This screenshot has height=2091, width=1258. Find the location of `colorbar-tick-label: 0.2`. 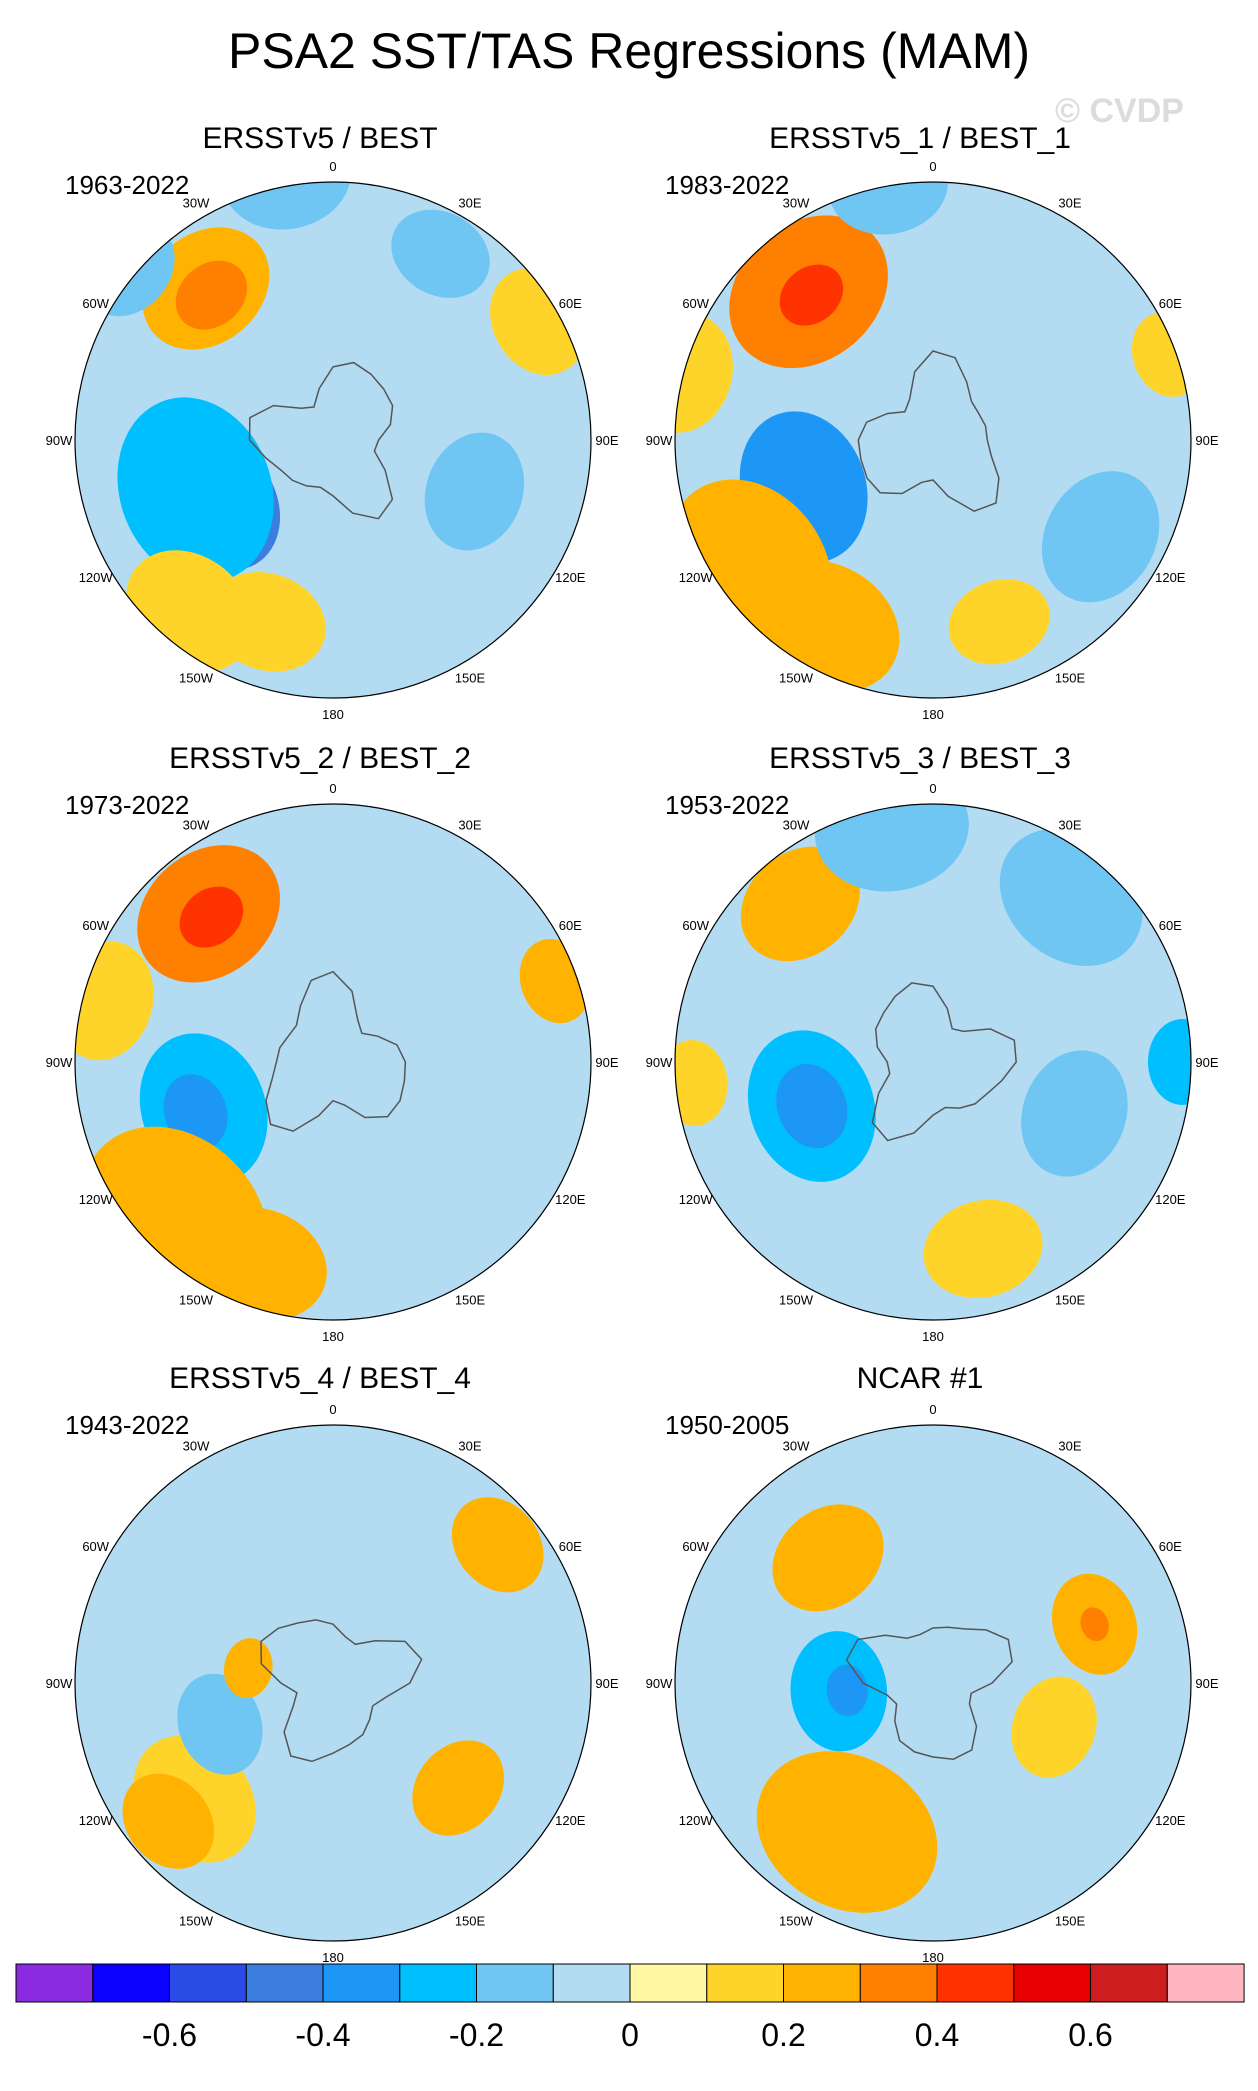

colorbar-tick-label: 0.2 is located at coordinates (783, 2035).